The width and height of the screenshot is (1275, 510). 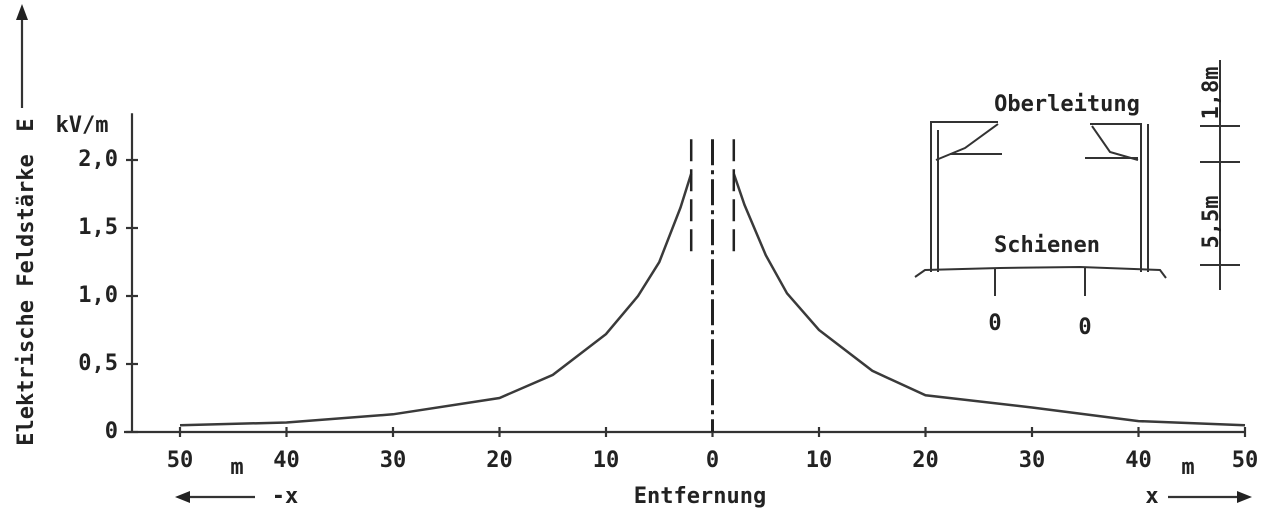 What do you see at coordinates (712, 460) in the screenshot?
I see `x-tick-label: 0` at bounding box center [712, 460].